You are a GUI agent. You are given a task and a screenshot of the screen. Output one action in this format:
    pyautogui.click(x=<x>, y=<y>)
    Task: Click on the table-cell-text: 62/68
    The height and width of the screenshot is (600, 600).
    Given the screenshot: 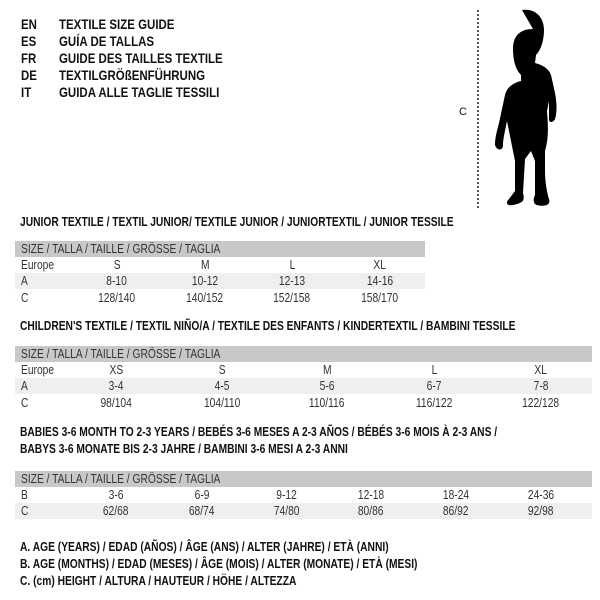 What is the action you would take?
    pyautogui.click(x=116, y=511)
    